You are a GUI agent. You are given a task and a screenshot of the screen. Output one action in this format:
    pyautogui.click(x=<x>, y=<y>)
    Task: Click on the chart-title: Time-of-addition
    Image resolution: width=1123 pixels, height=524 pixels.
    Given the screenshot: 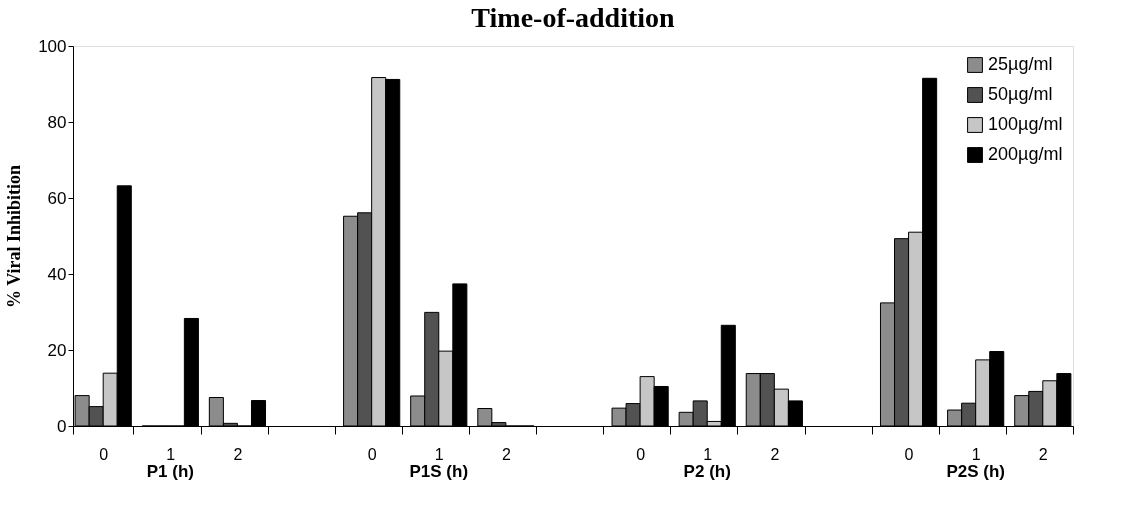 What is the action you would take?
    pyautogui.click(x=573, y=17)
    